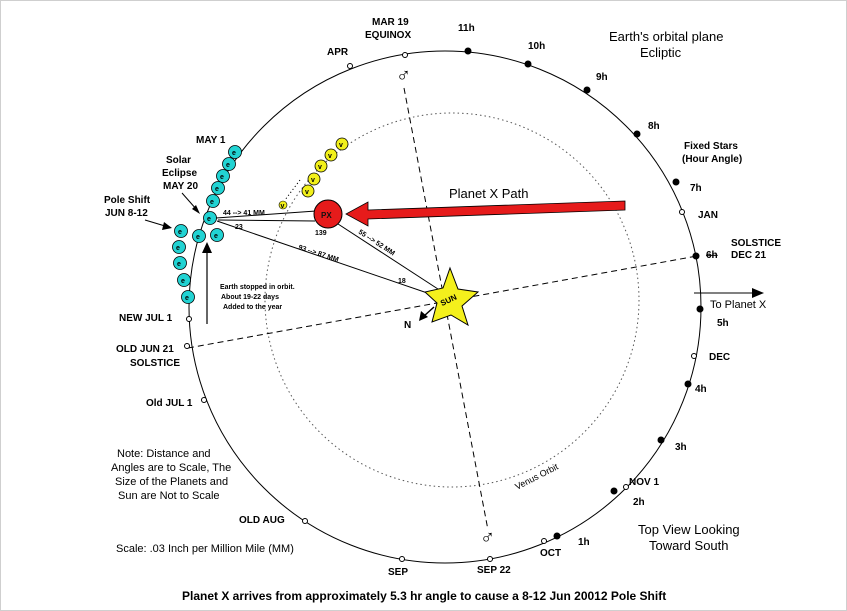  Describe the element at coordinates (167, 226) in the screenshot. I see `pole-shift-pointer-head` at that location.